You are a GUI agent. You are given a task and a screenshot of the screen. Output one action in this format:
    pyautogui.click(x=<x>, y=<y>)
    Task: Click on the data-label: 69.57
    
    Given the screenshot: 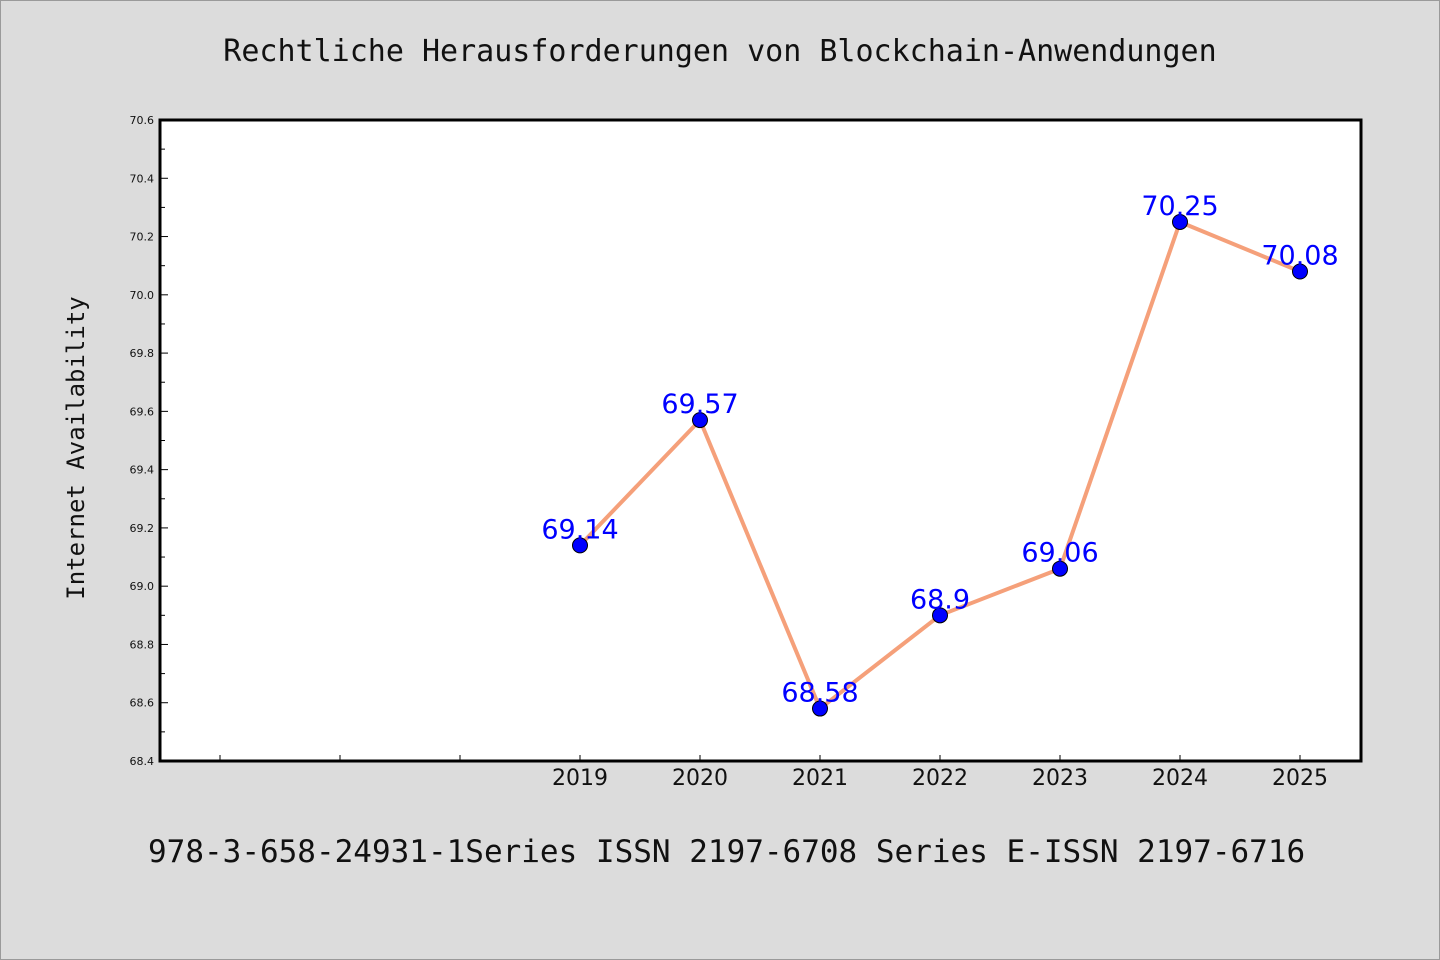 What is the action you would take?
    pyautogui.click(x=699, y=404)
    